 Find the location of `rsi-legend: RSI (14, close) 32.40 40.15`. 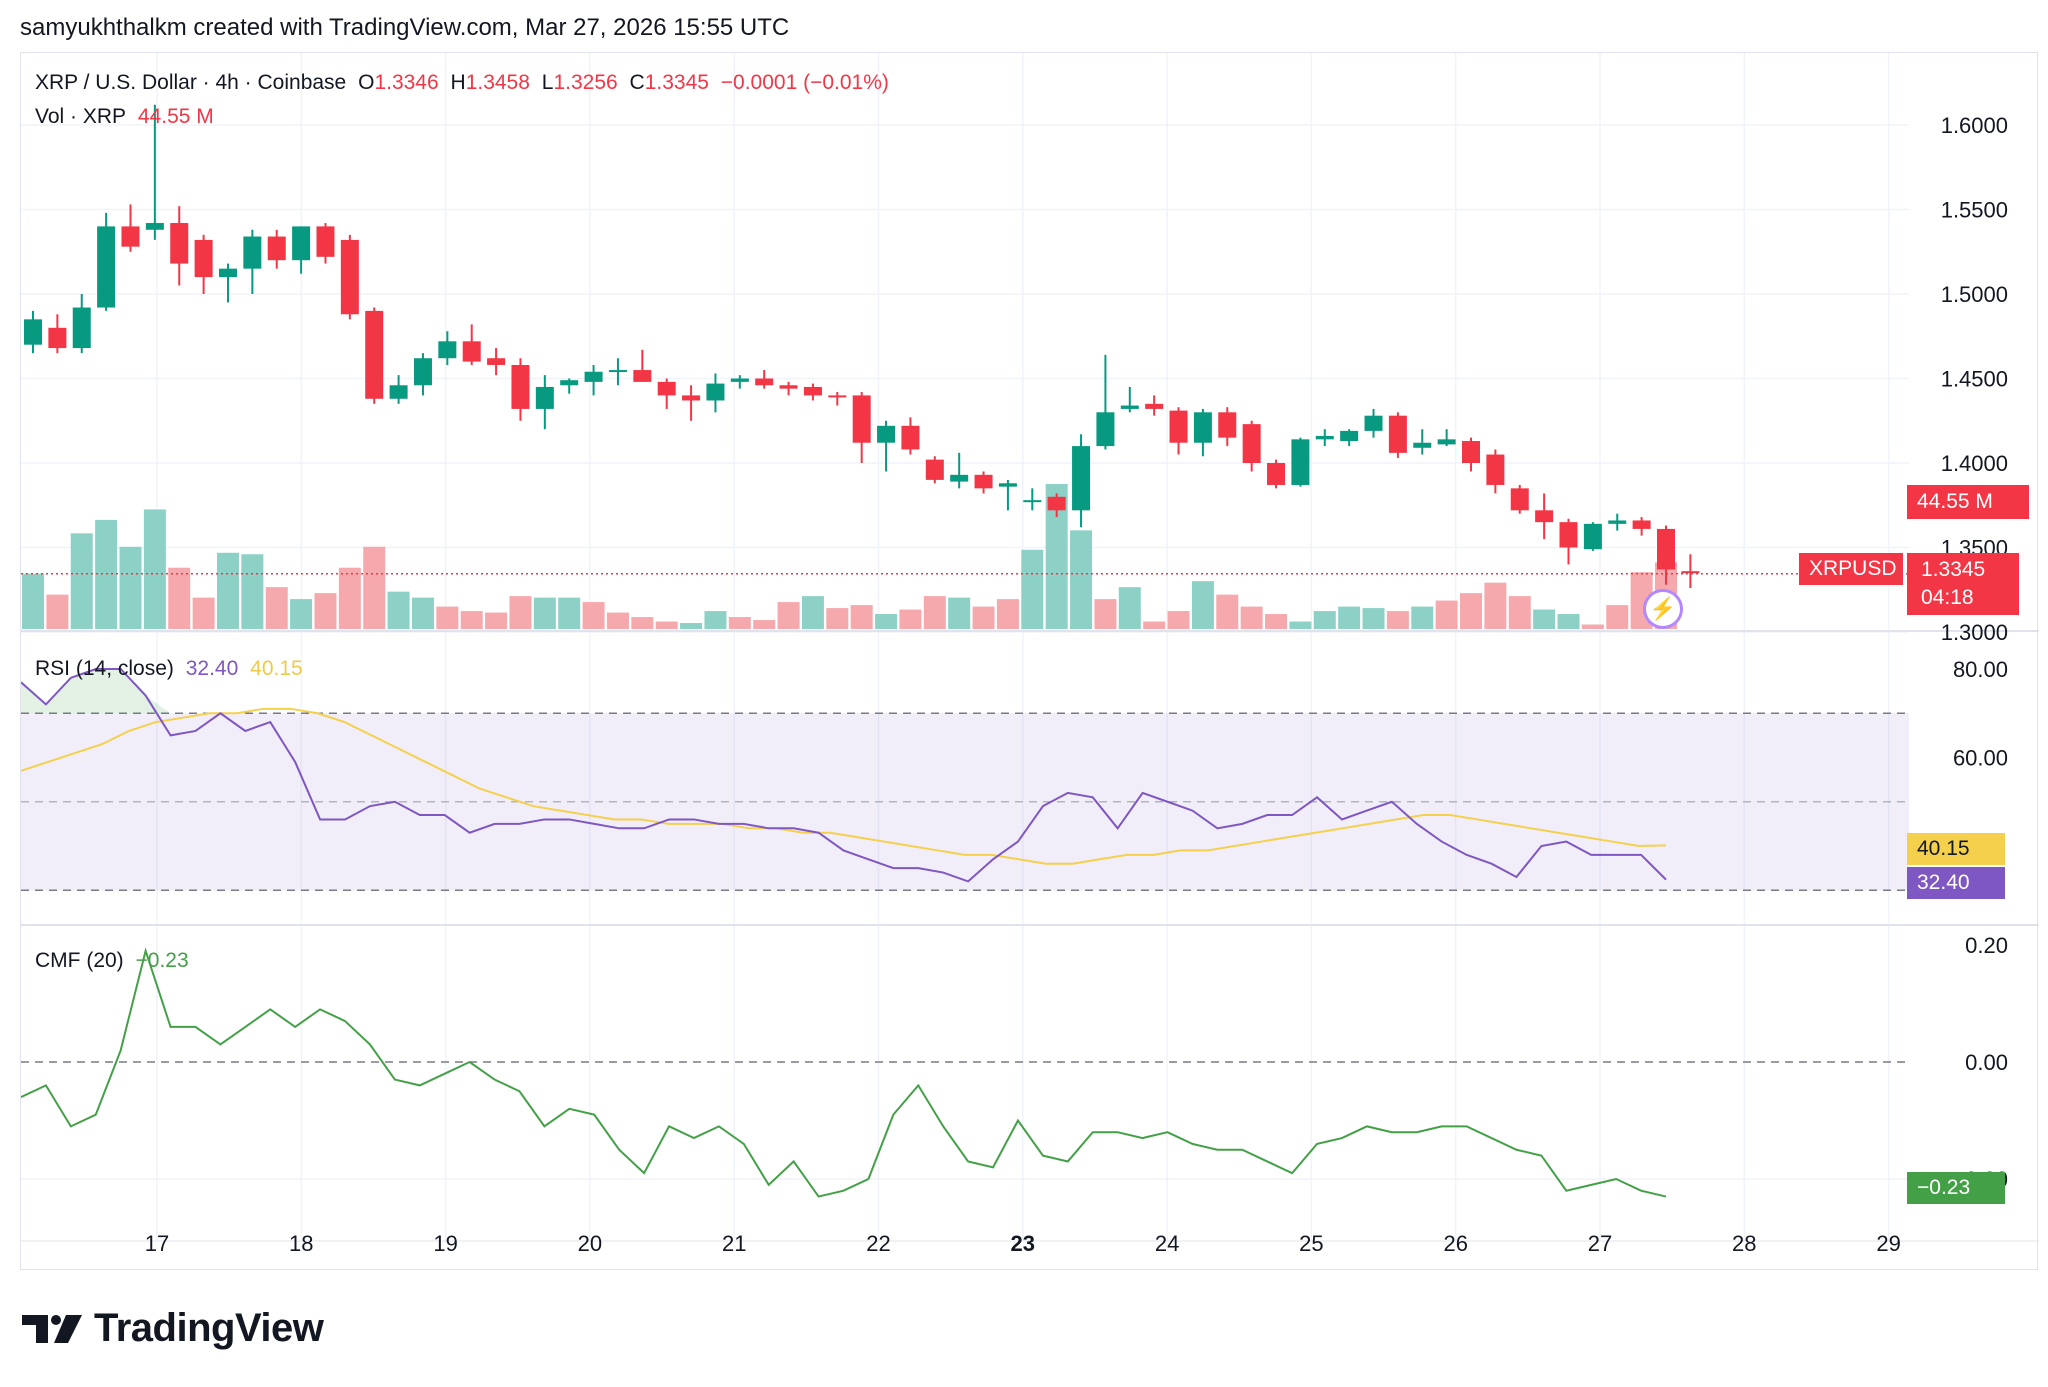

rsi-legend: RSI (14, close) 32.40 40.15 is located at coordinates (172, 669).